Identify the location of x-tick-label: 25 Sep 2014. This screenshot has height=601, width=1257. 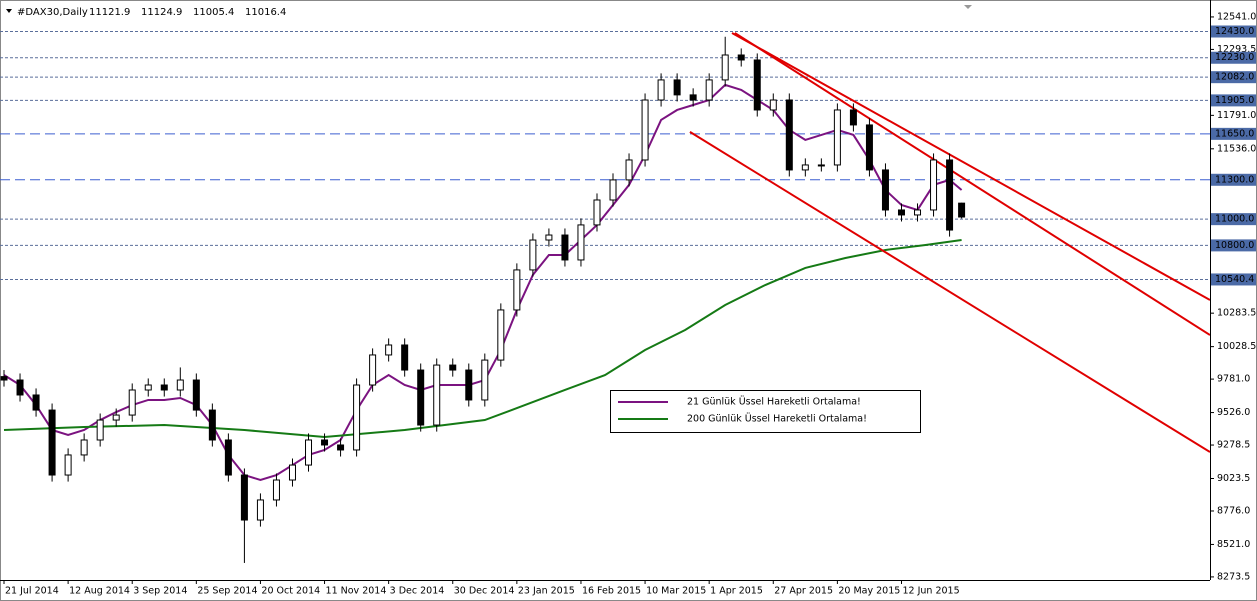
(227, 591).